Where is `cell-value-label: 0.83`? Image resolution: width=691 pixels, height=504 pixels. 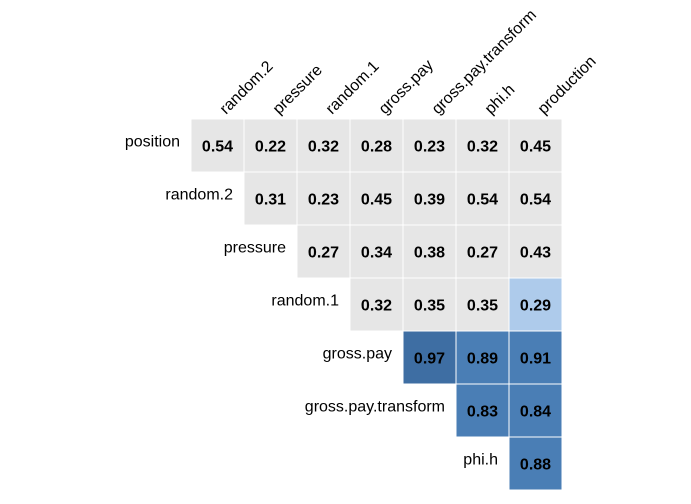
cell-value-label: 0.83 is located at coordinates (482, 412).